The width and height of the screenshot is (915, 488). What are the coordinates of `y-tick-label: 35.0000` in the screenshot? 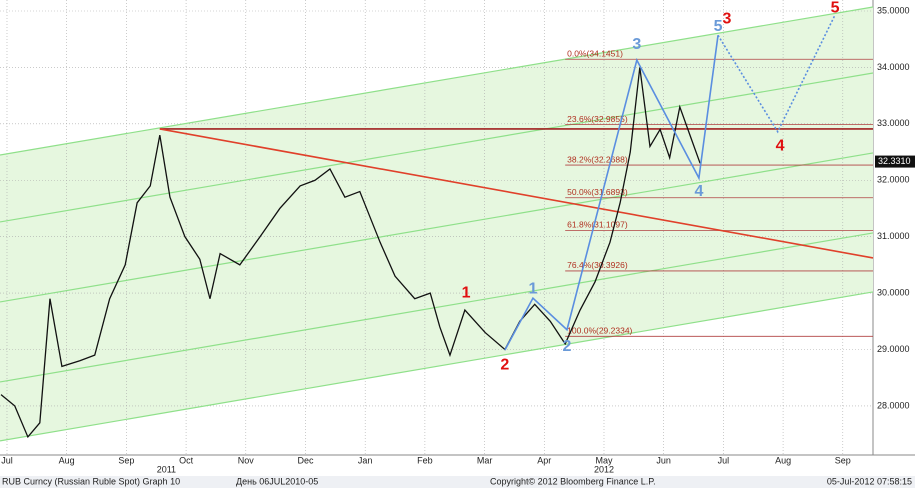 It's located at (893, 10).